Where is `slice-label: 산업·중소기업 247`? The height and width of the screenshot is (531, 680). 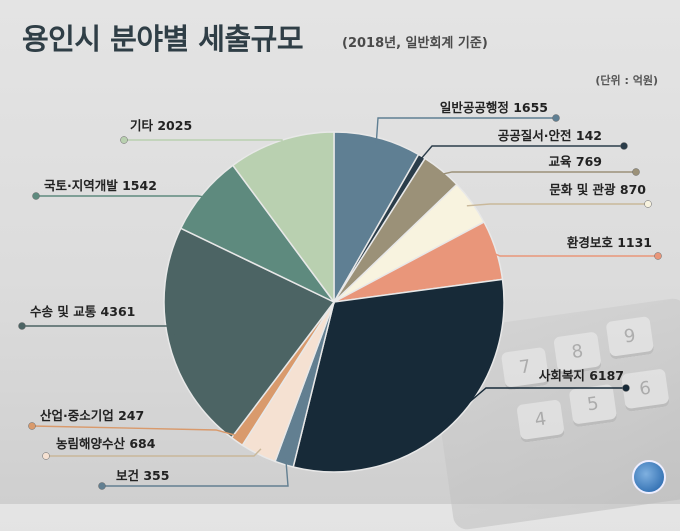 slice-label: 산업·중소기업 247 is located at coordinates (92, 415).